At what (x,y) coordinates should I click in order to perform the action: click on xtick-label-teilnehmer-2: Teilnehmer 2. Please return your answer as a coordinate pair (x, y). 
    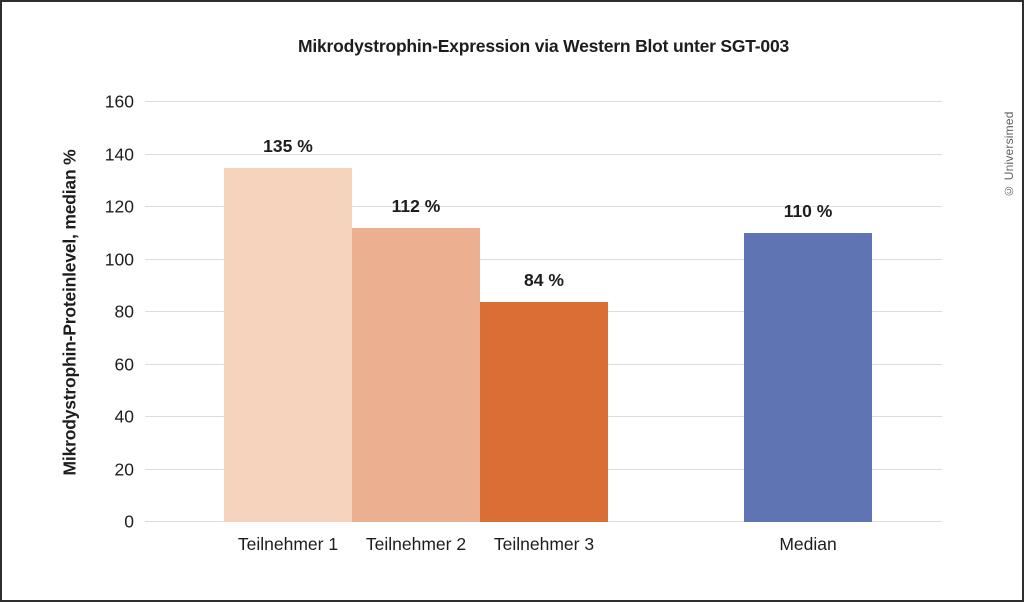
    Looking at the image, I should click on (416, 544).